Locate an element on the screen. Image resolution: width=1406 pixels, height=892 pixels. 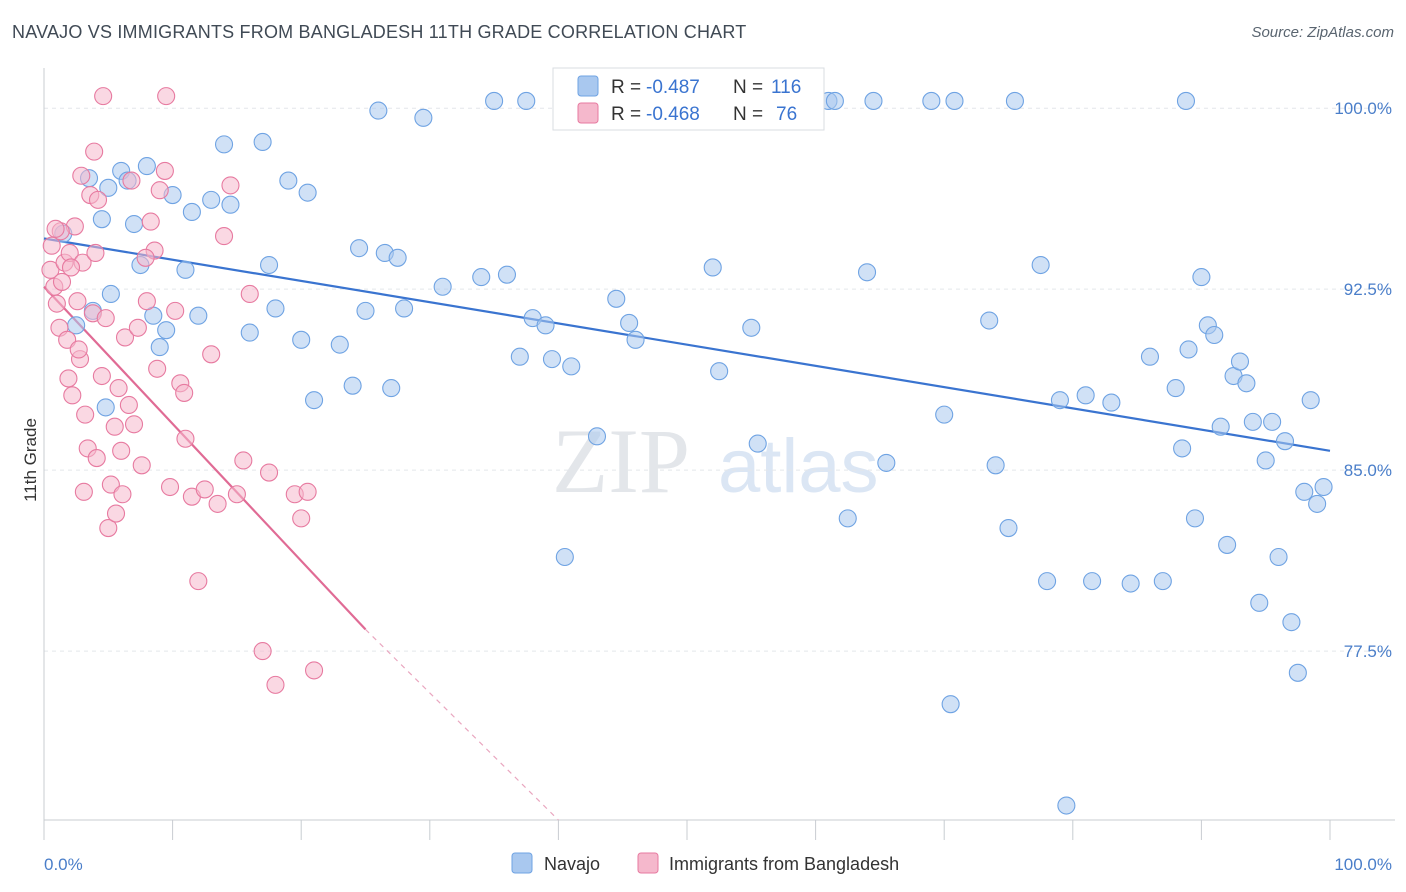
series-legend-swatch-navajo is located at coordinates (522, 863).